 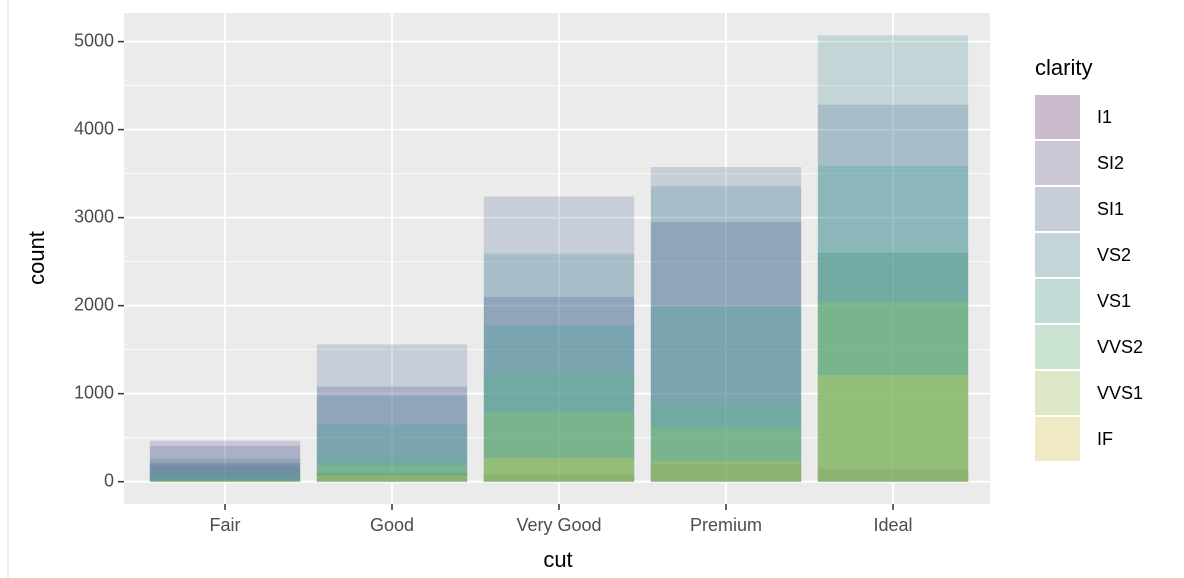 What do you see at coordinates (94, 392) in the screenshot?
I see `y-tick-label: 1000` at bounding box center [94, 392].